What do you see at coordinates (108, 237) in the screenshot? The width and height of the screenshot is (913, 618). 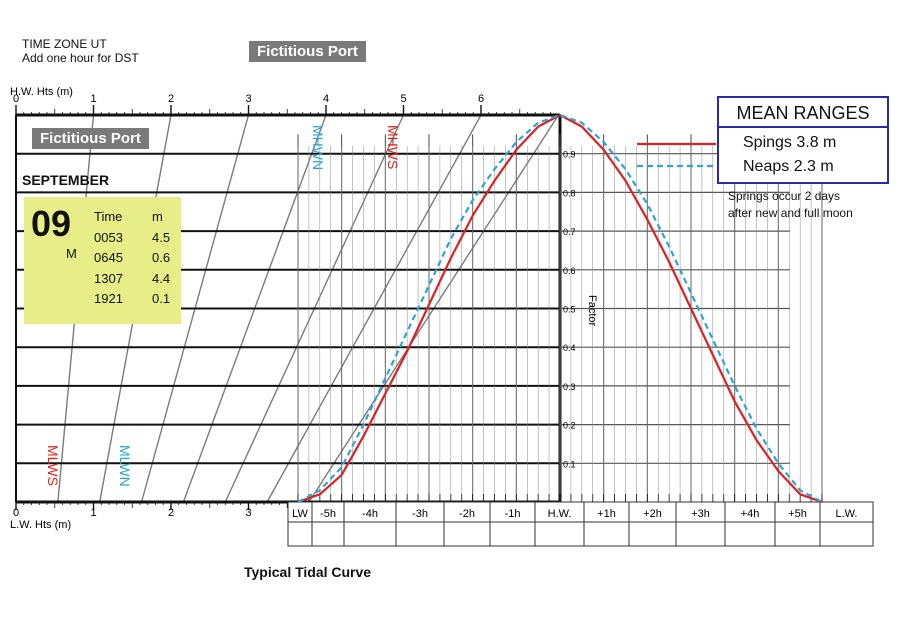 I see `tide-time: 0053` at bounding box center [108, 237].